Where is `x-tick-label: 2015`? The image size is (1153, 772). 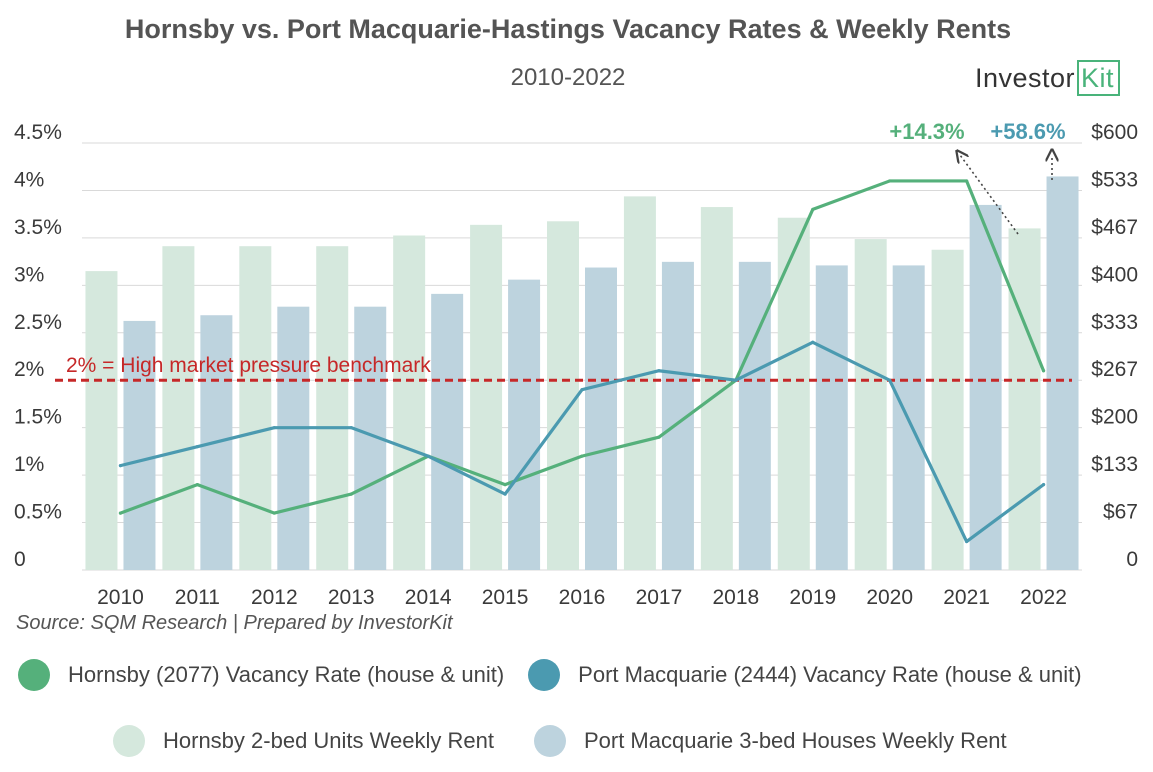
x-tick-label: 2015 is located at coordinates (505, 597).